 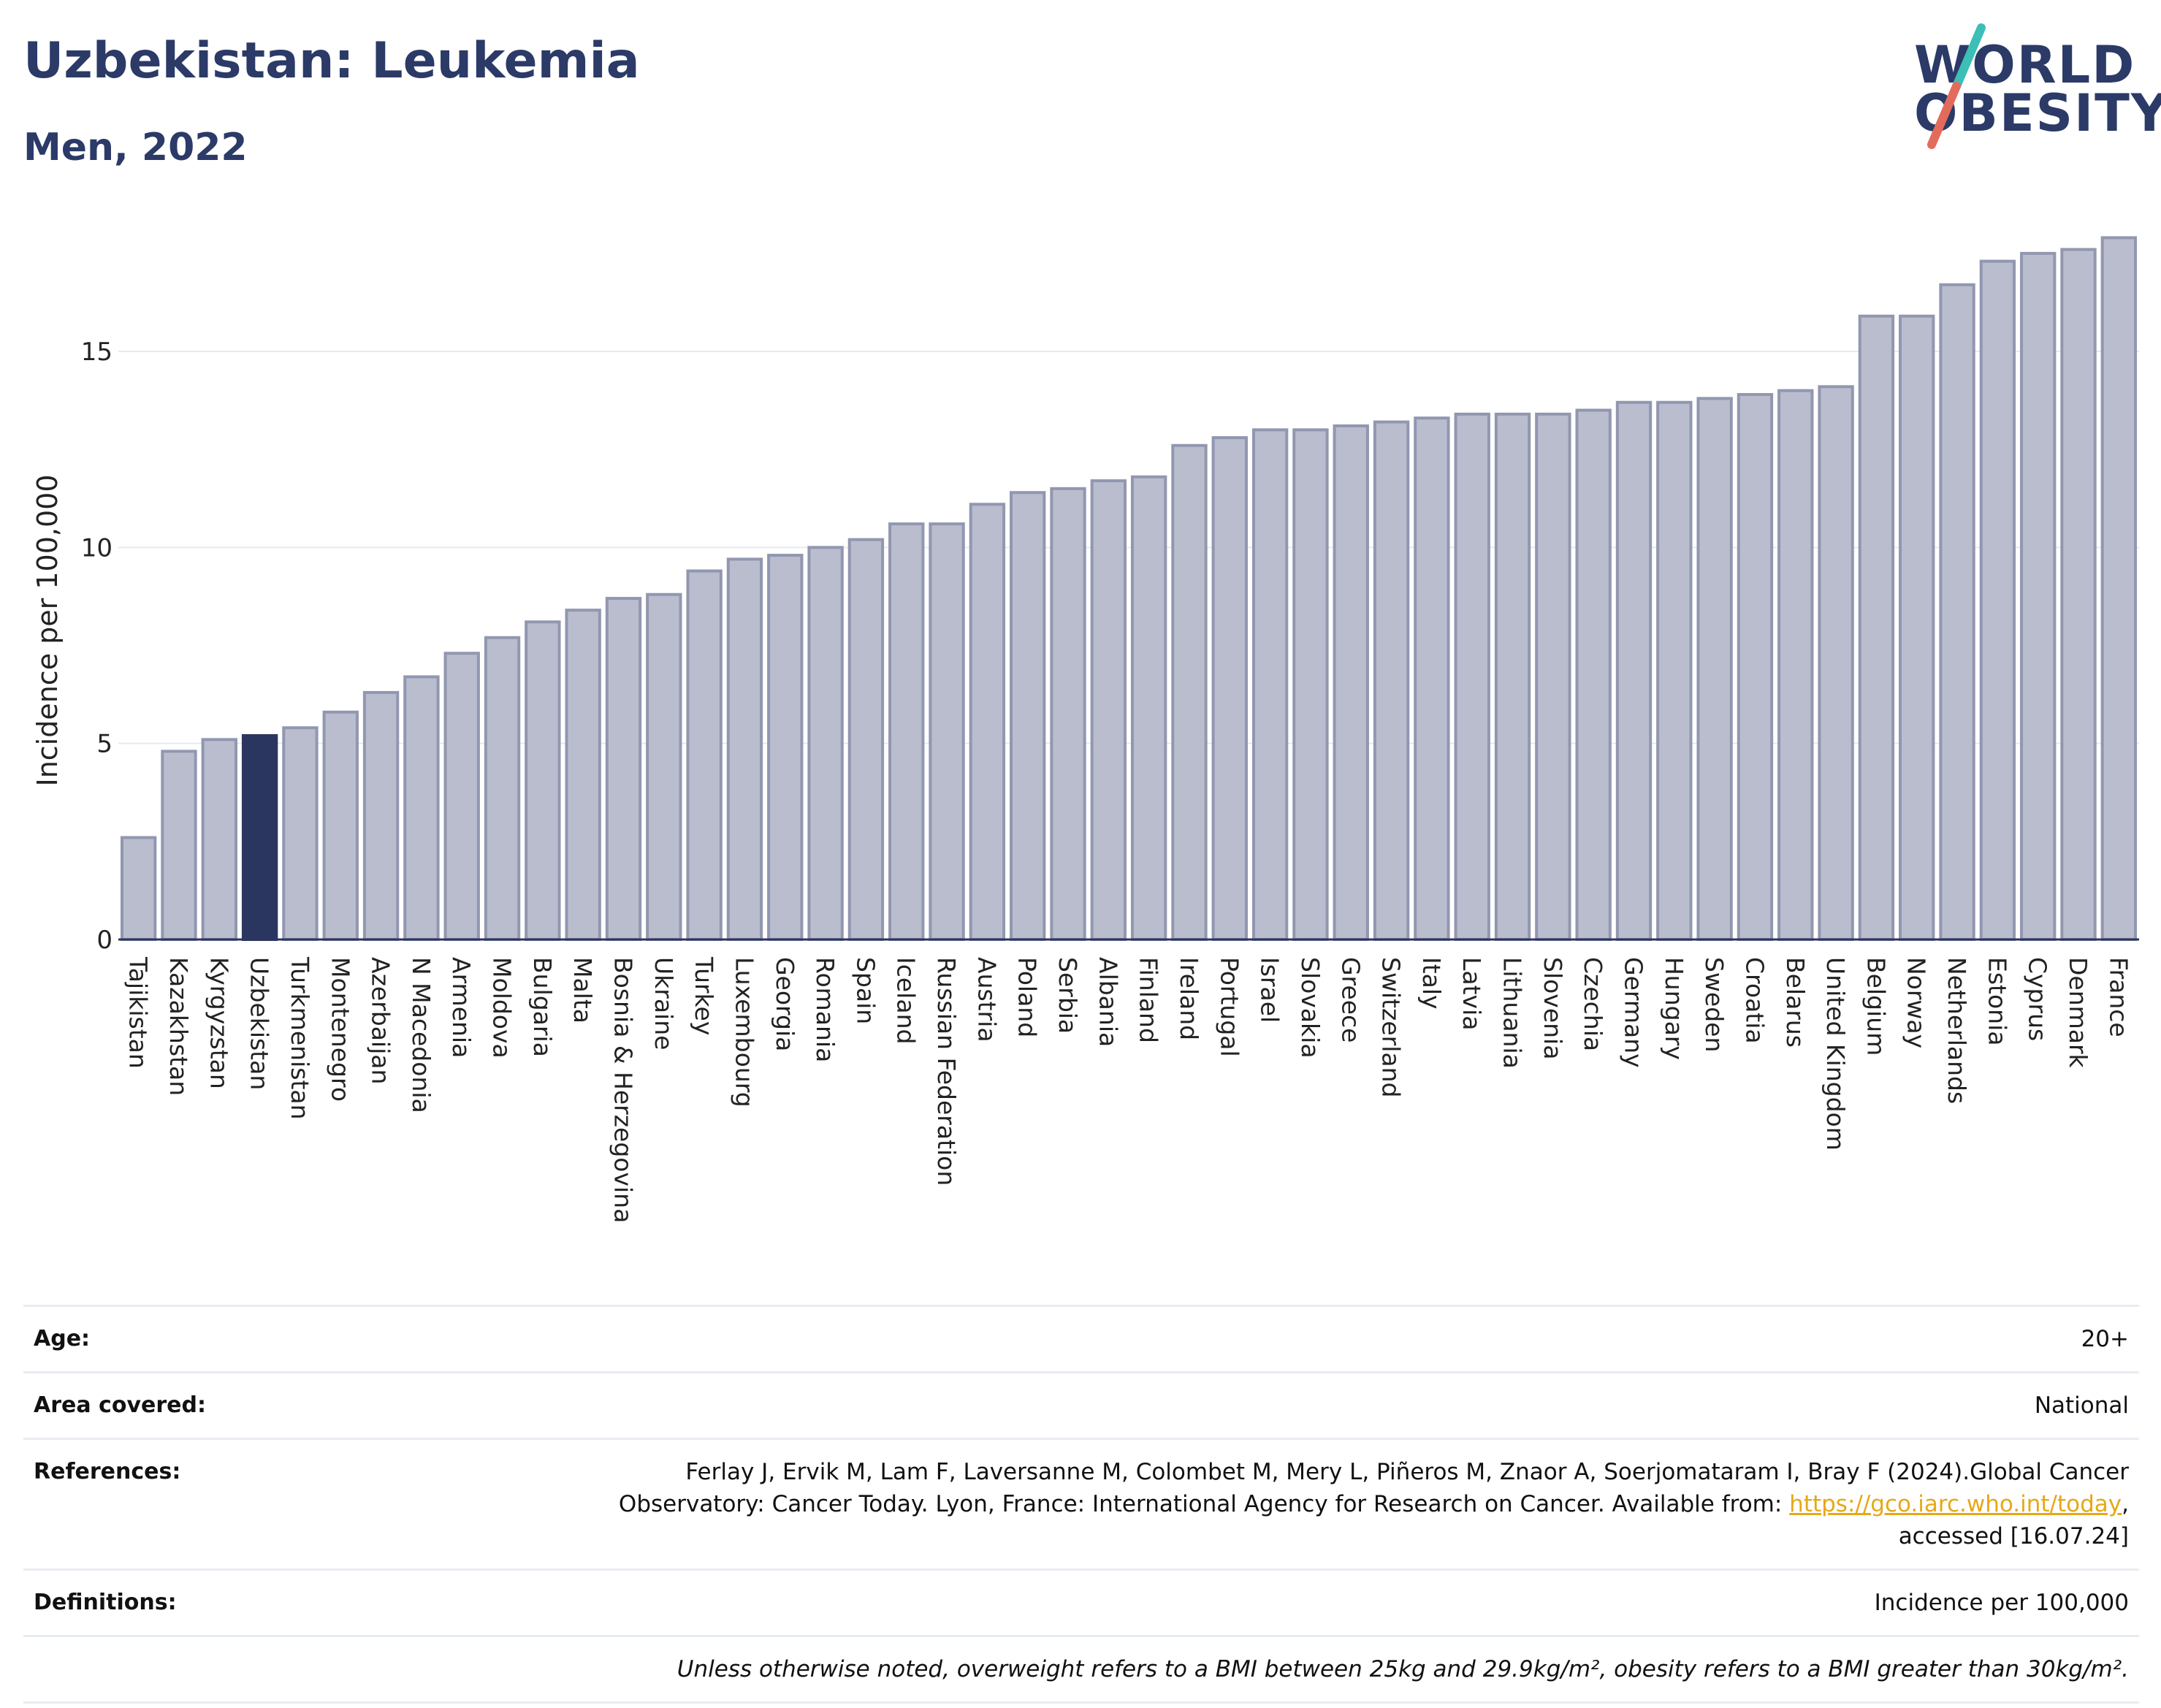 What do you see at coordinates (462, 1008) in the screenshot?
I see `x-tick-label: Armenia` at bounding box center [462, 1008].